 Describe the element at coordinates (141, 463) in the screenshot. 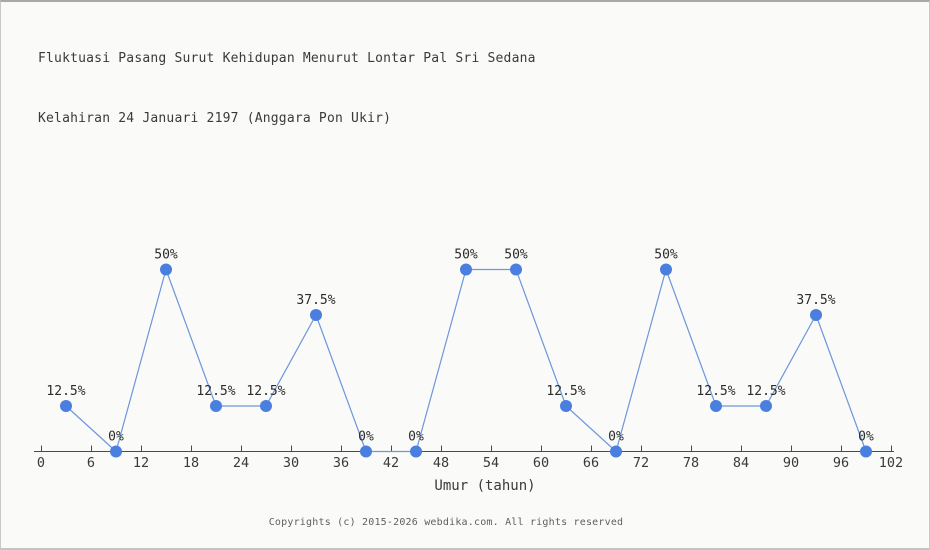

I see `x-axis-tick-label: 12` at that location.